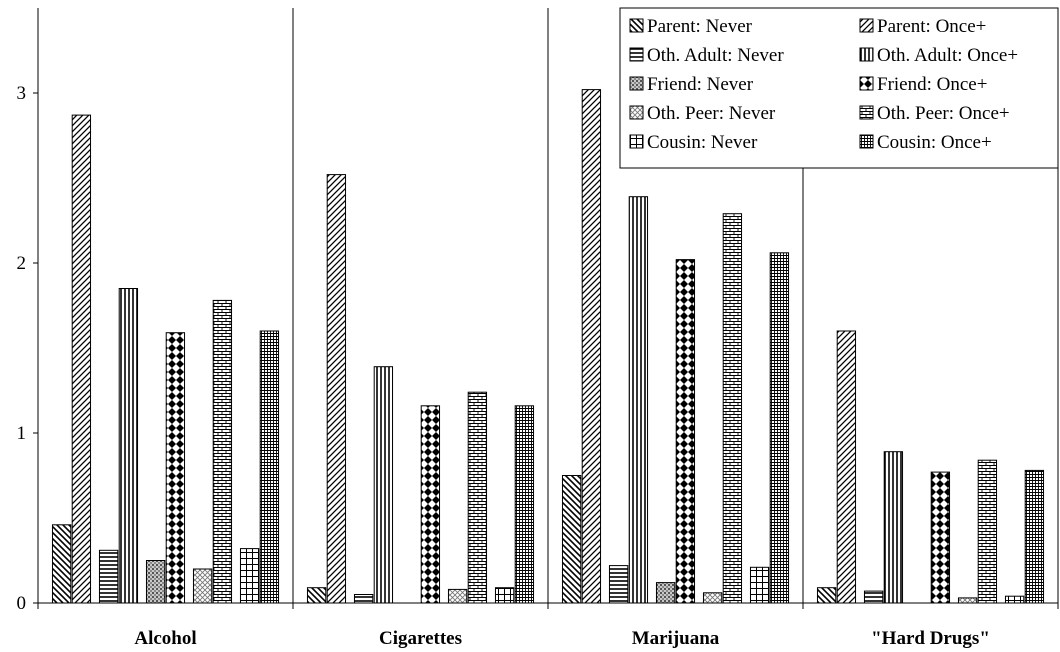 This screenshot has height=652, width=1060. Describe the element at coordinates (943, 113) in the screenshot. I see `legend-label: Oth. Peer: Once+` at that location.